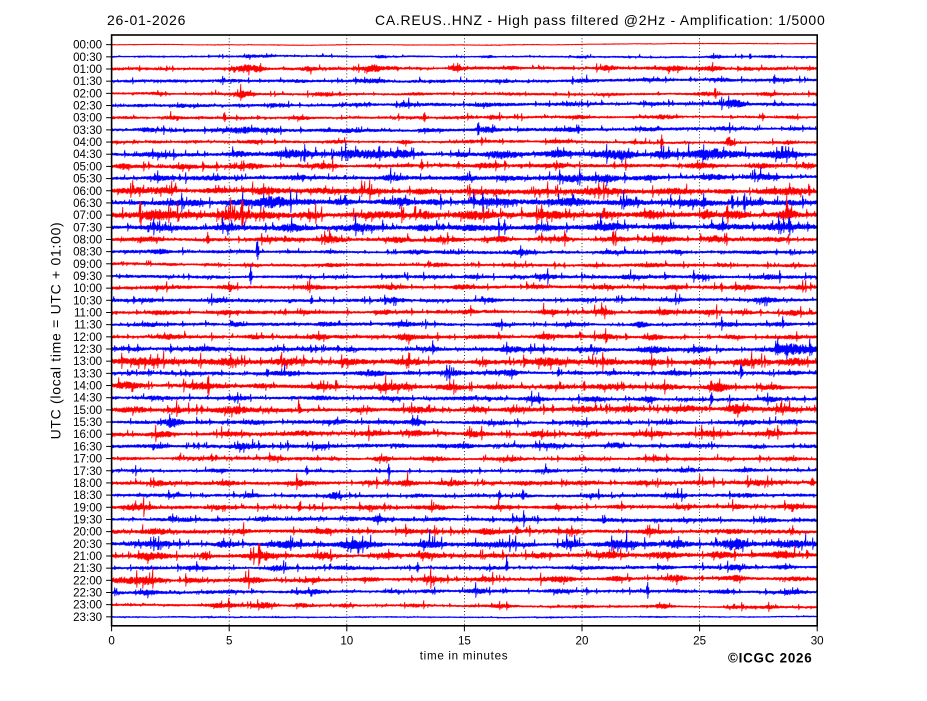  I want to click on svg-text: 22:00, so click(87, 580).